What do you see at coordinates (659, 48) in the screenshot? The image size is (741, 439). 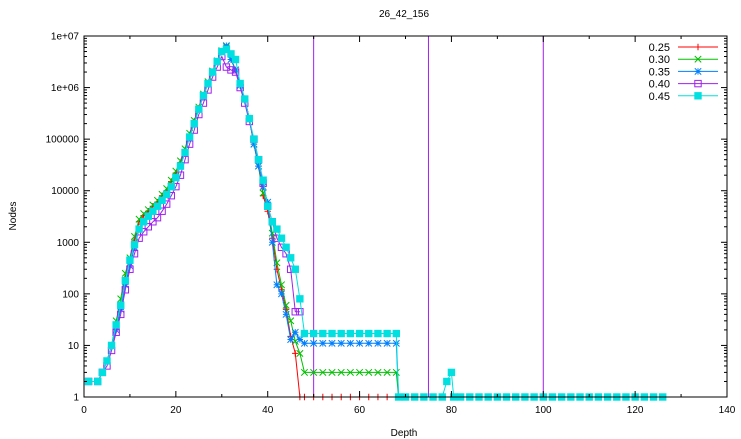 I see `legend-label: 0.25` at bounding box center [659, 48].